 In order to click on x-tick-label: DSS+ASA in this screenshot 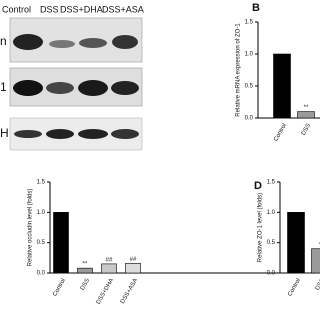, I will do `click(129, 291)`.